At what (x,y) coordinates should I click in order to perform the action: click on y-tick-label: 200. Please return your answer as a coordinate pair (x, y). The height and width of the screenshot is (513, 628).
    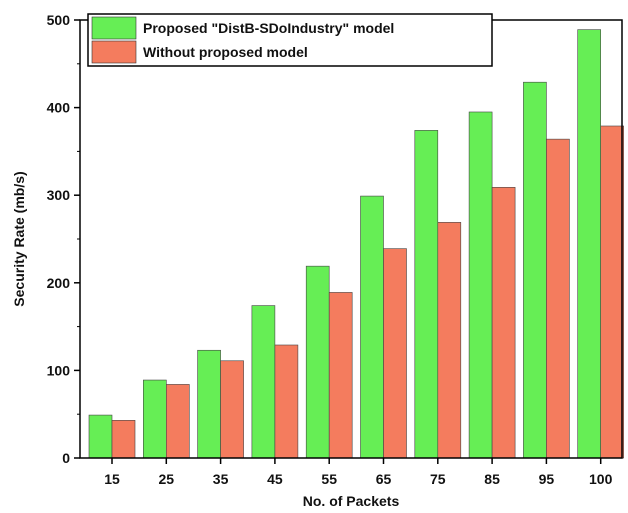
    Looking at the image, I should click on (59, 283).